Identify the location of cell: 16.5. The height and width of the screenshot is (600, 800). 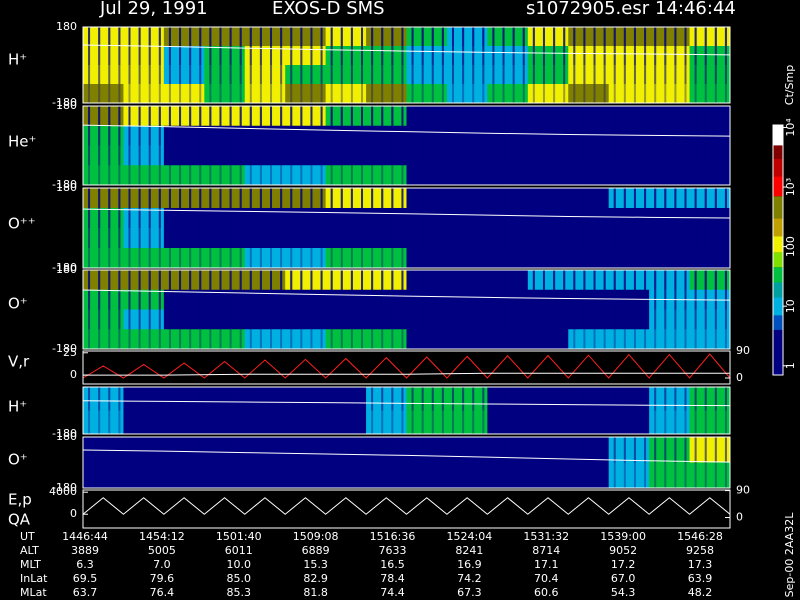
(392, 564).